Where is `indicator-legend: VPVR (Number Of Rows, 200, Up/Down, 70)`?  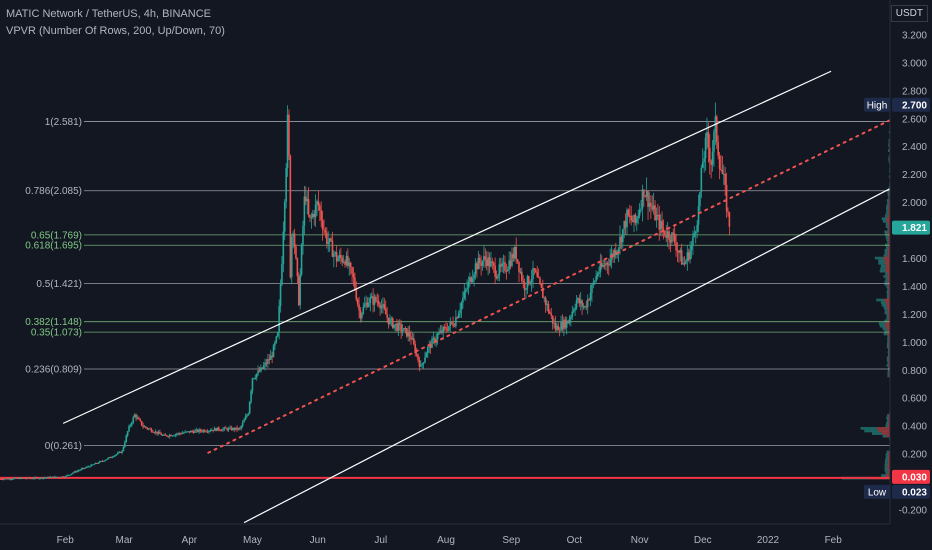
indicator-legend: VPVR (Number Of Rows, 200, Up/Down, 70) is located at coordinates (115, 31).